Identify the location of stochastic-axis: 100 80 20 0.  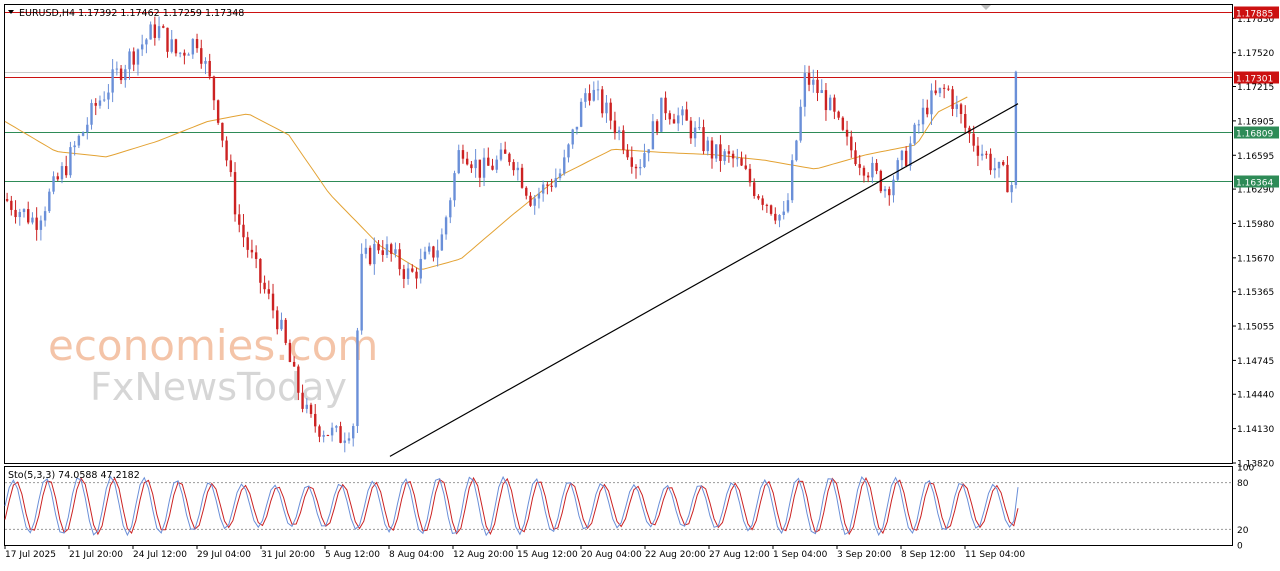
(1245, 508).